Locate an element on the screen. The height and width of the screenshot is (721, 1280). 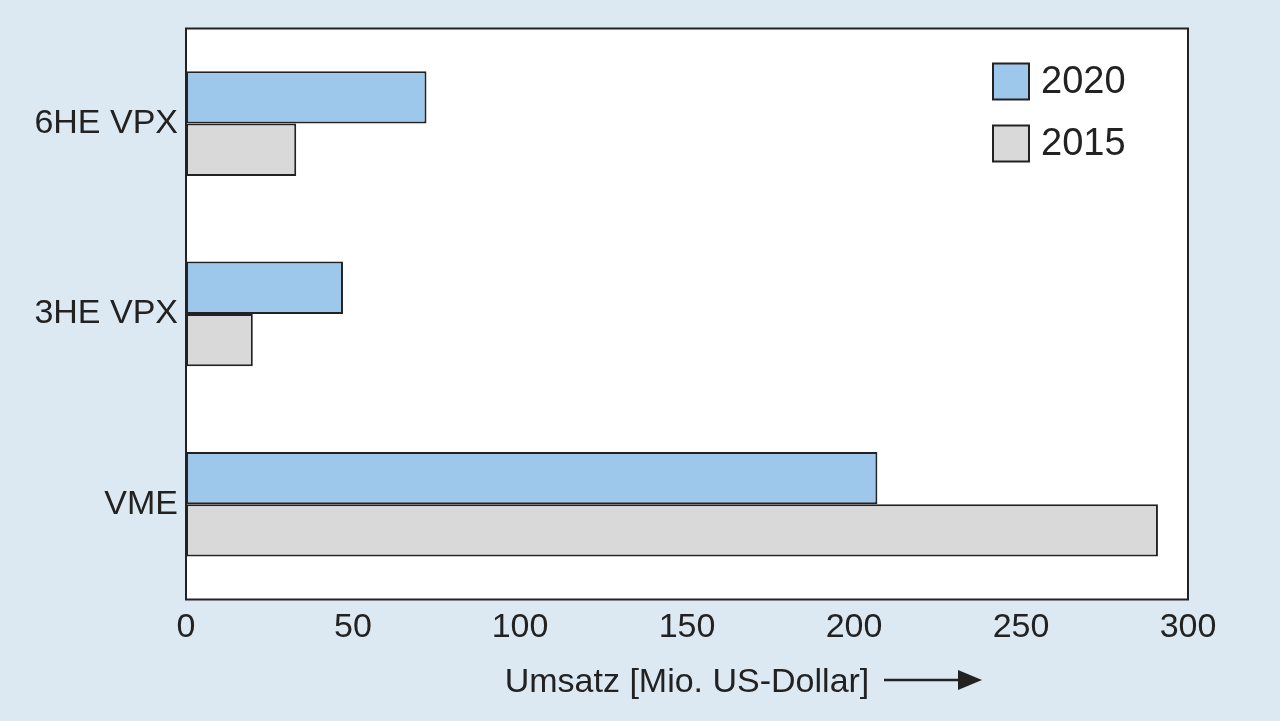
y-tick-label: 3HE VPX is located at coordinates (106, 311).